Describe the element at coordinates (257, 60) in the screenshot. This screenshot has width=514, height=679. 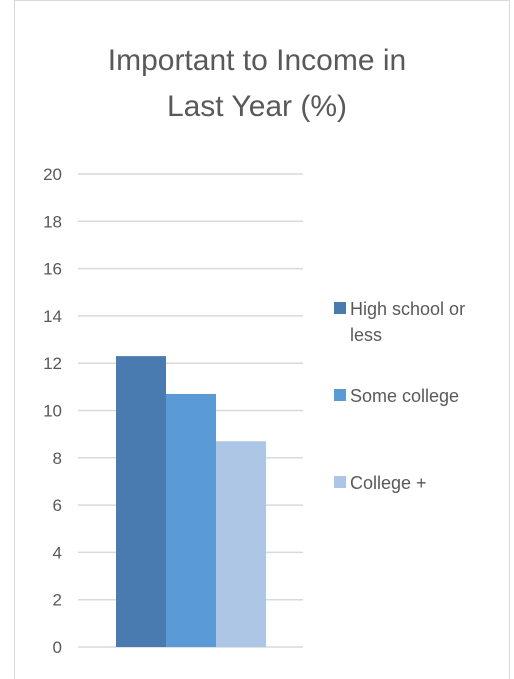
I see `chart-title-line-1: Important to Income in` at that location.